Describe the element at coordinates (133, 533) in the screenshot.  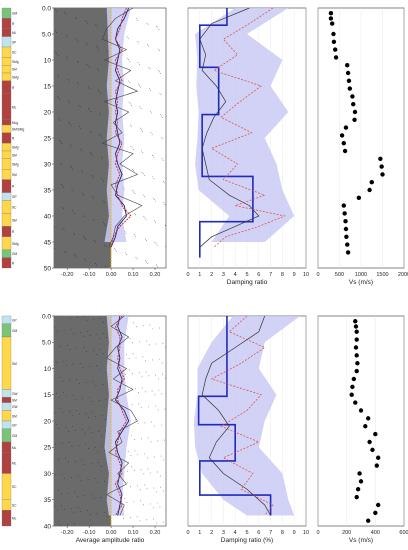
I see `x-tick-label: 0.10` at that location.